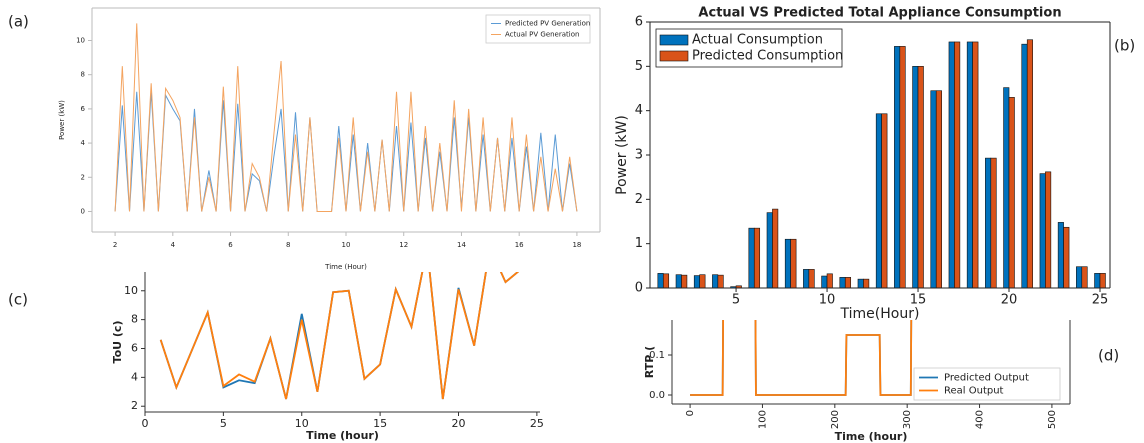 The height and width of the screenshot is (443, 1144). Describe the element at coordinates (639, 243) in the screenshot. I see `y-tick-label: 1` at that location.